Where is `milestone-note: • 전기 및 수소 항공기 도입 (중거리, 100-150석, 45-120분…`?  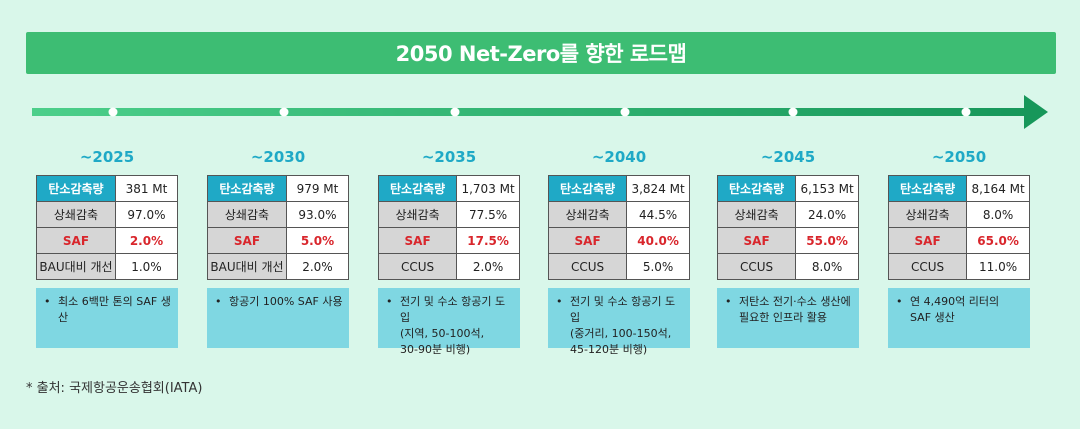 milestone-note: • 전기 및 수소 항공기 도입 (중거리, 100-150석, 45-120분… is located at coordinates (619, 322).